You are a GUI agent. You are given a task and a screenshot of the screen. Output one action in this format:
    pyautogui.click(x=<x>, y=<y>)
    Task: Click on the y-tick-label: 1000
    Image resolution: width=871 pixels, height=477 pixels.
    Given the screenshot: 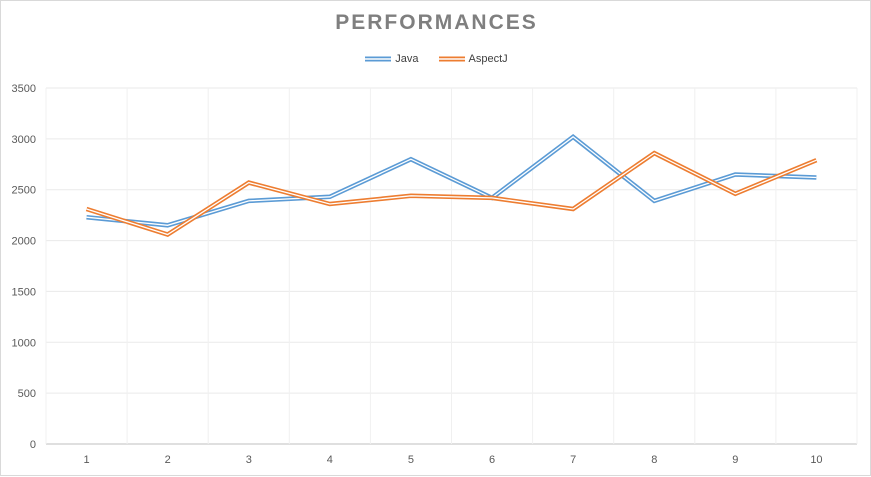 What is the action you would take?
    pyautogui.click(x=24, y=343)
    